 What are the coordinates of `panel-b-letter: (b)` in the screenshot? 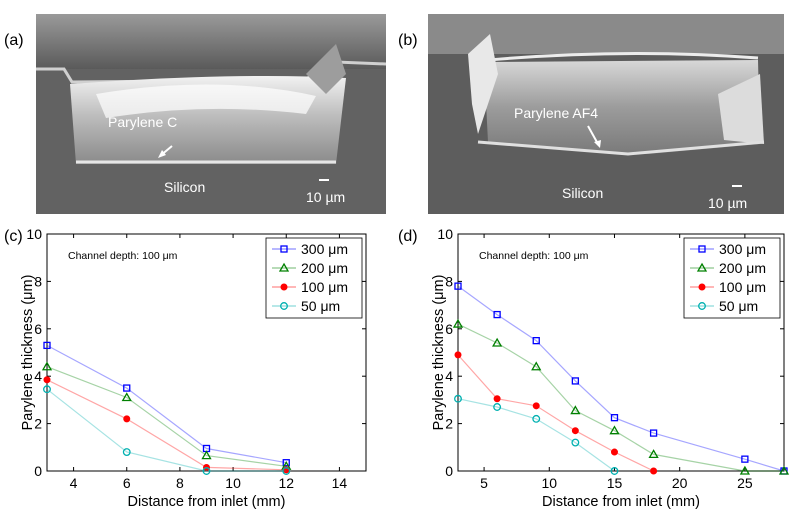 It's located at (408, 40).